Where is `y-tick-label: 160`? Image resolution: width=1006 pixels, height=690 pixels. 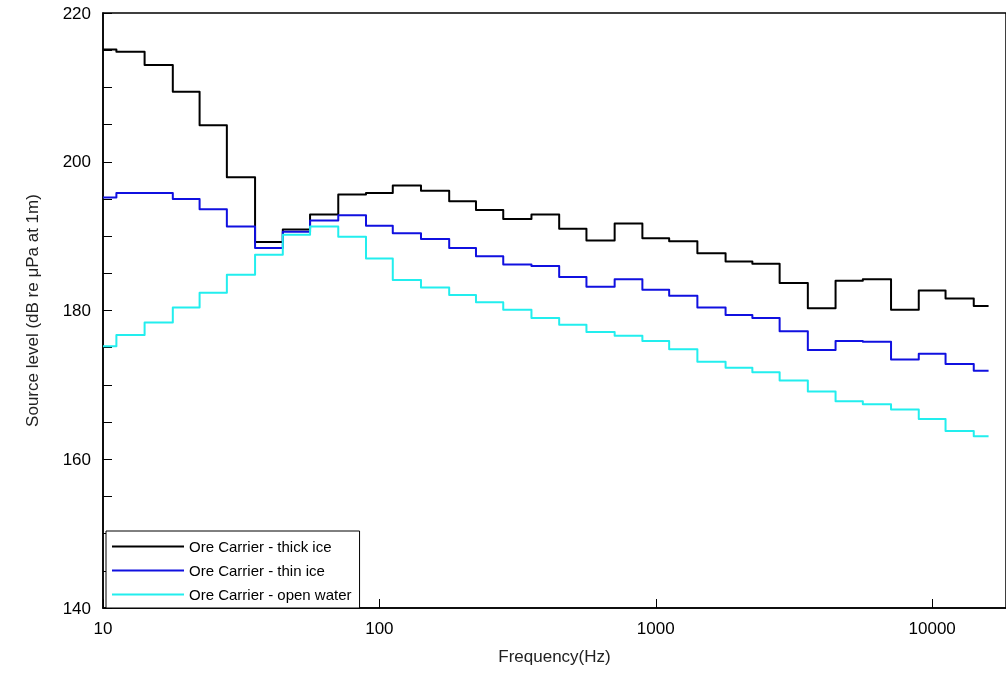 y-tick-label: 160 is located at coordinates (76, 459).